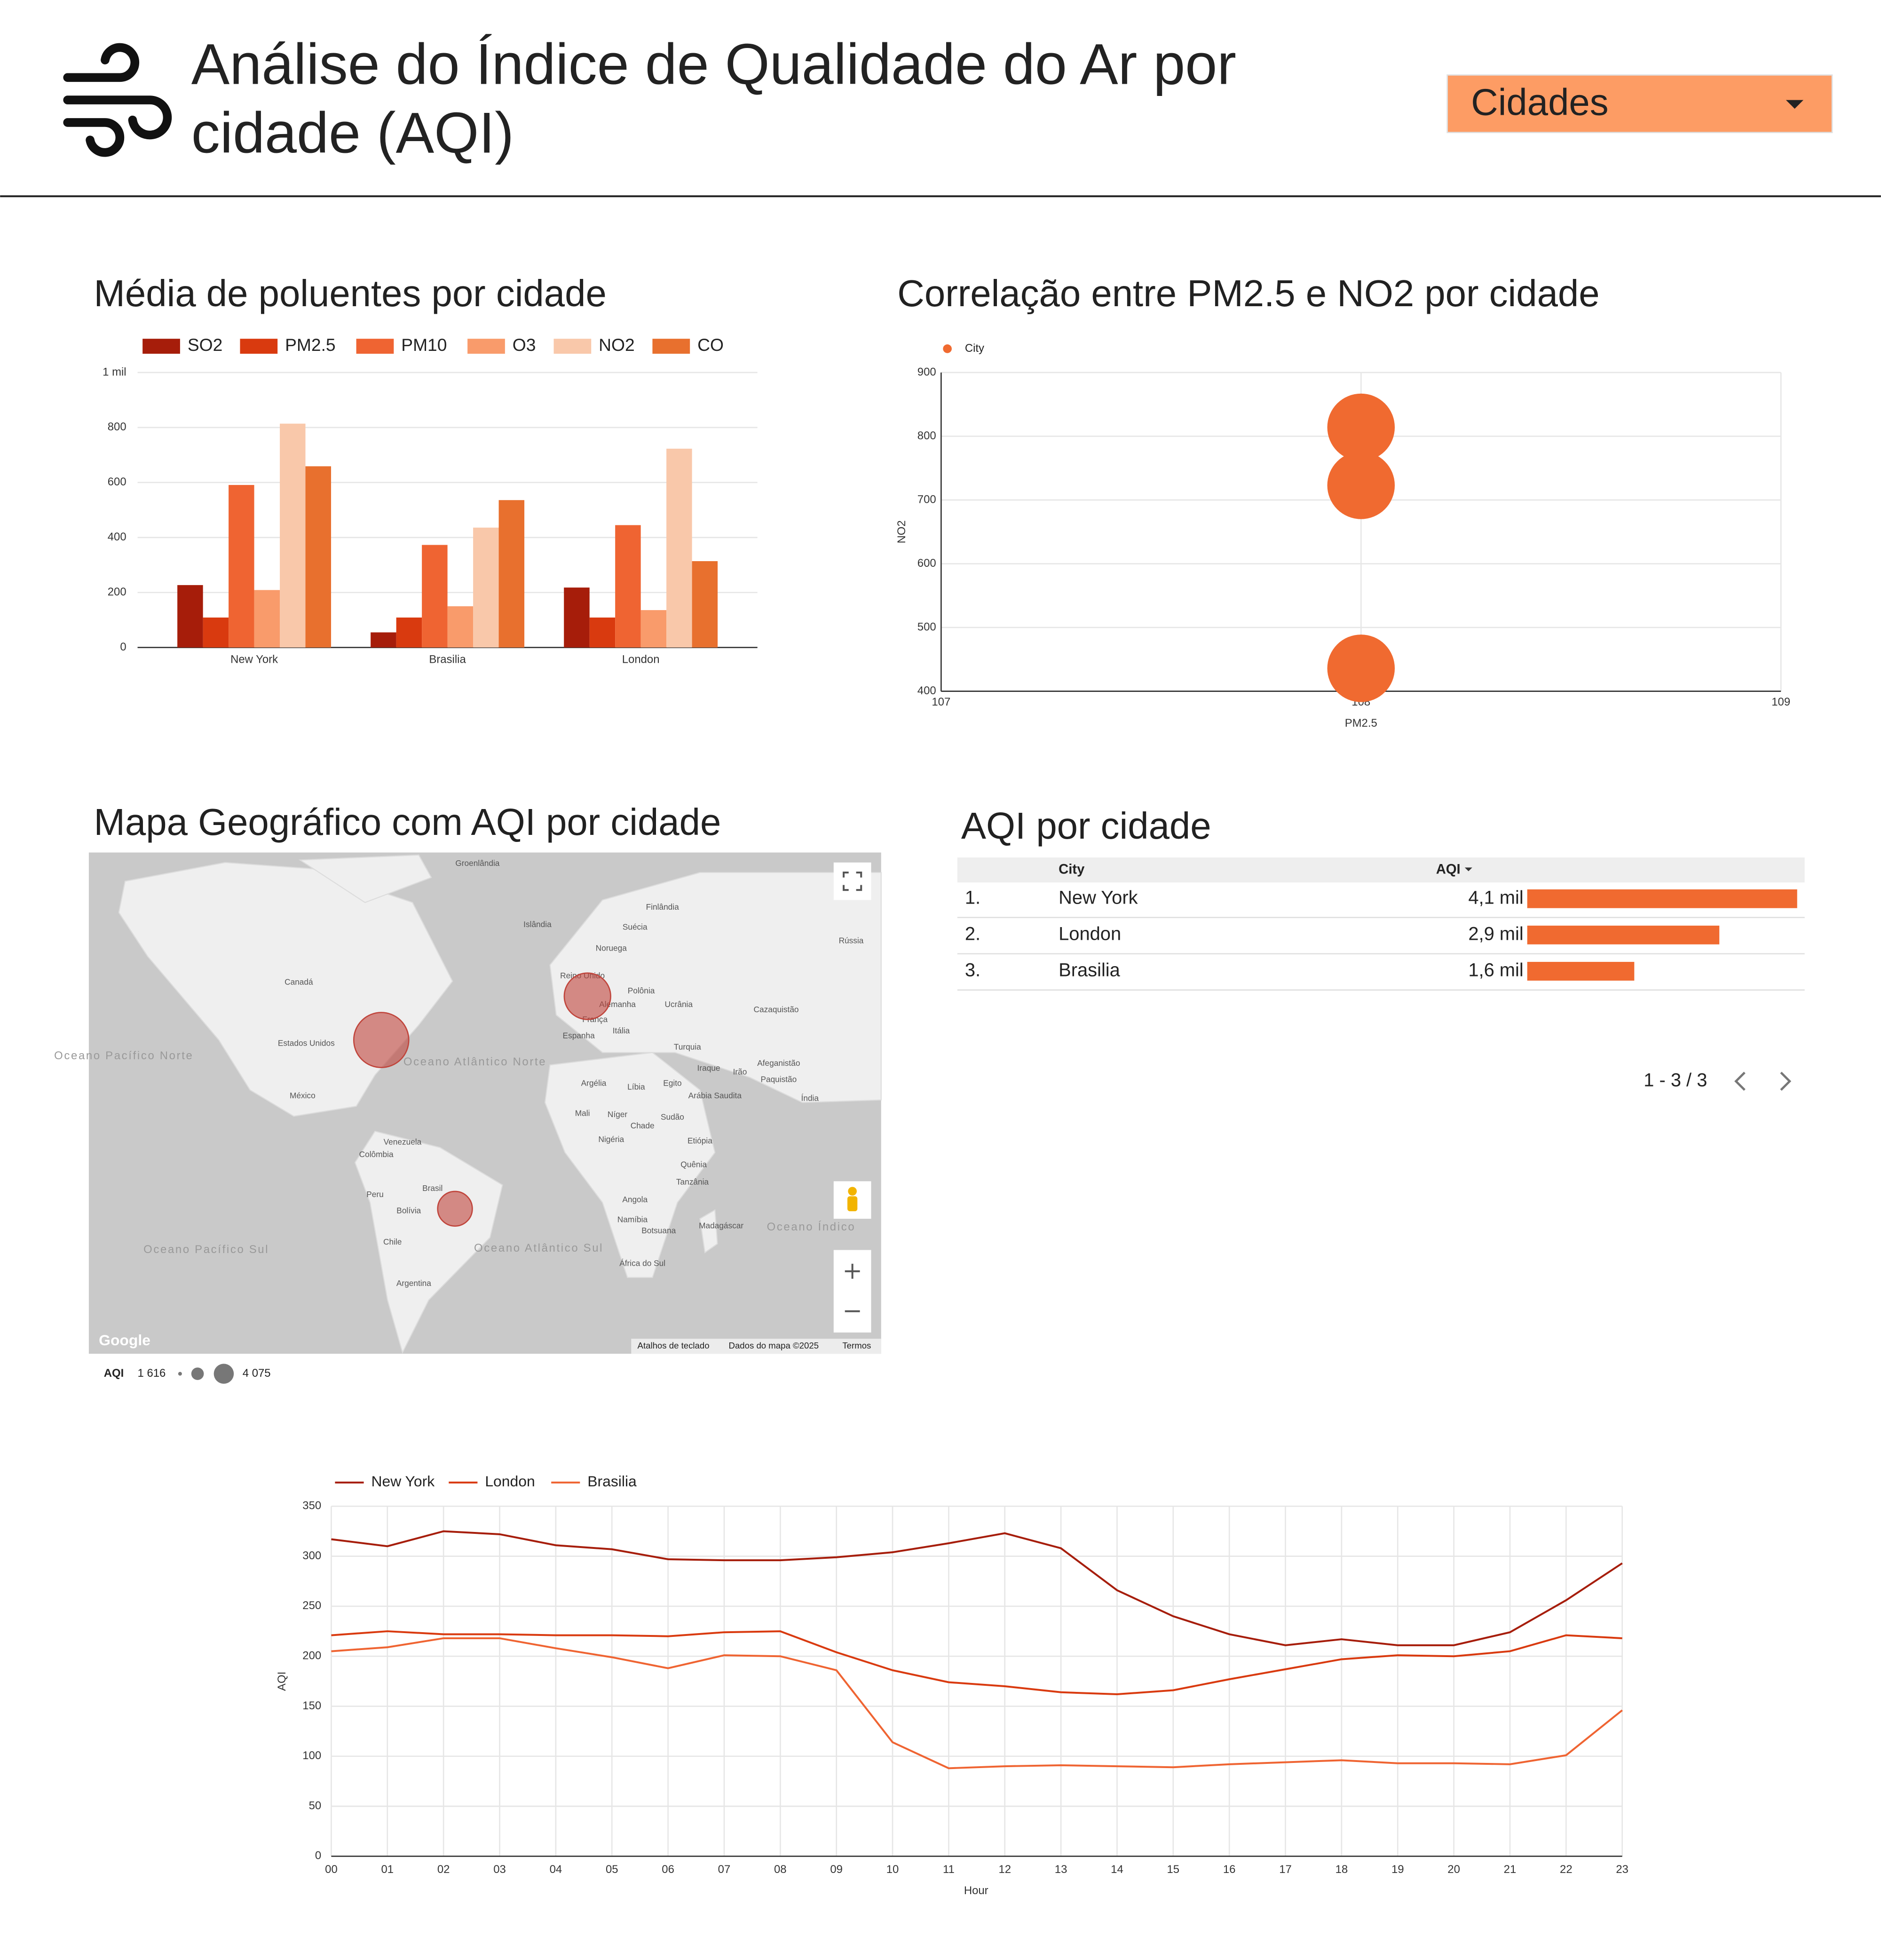 The height and width of the screenshot is (1960, 1881). Describe the element at coordinates (403, 1482) in the screenshot. I see `legend-label: New York` at that location.